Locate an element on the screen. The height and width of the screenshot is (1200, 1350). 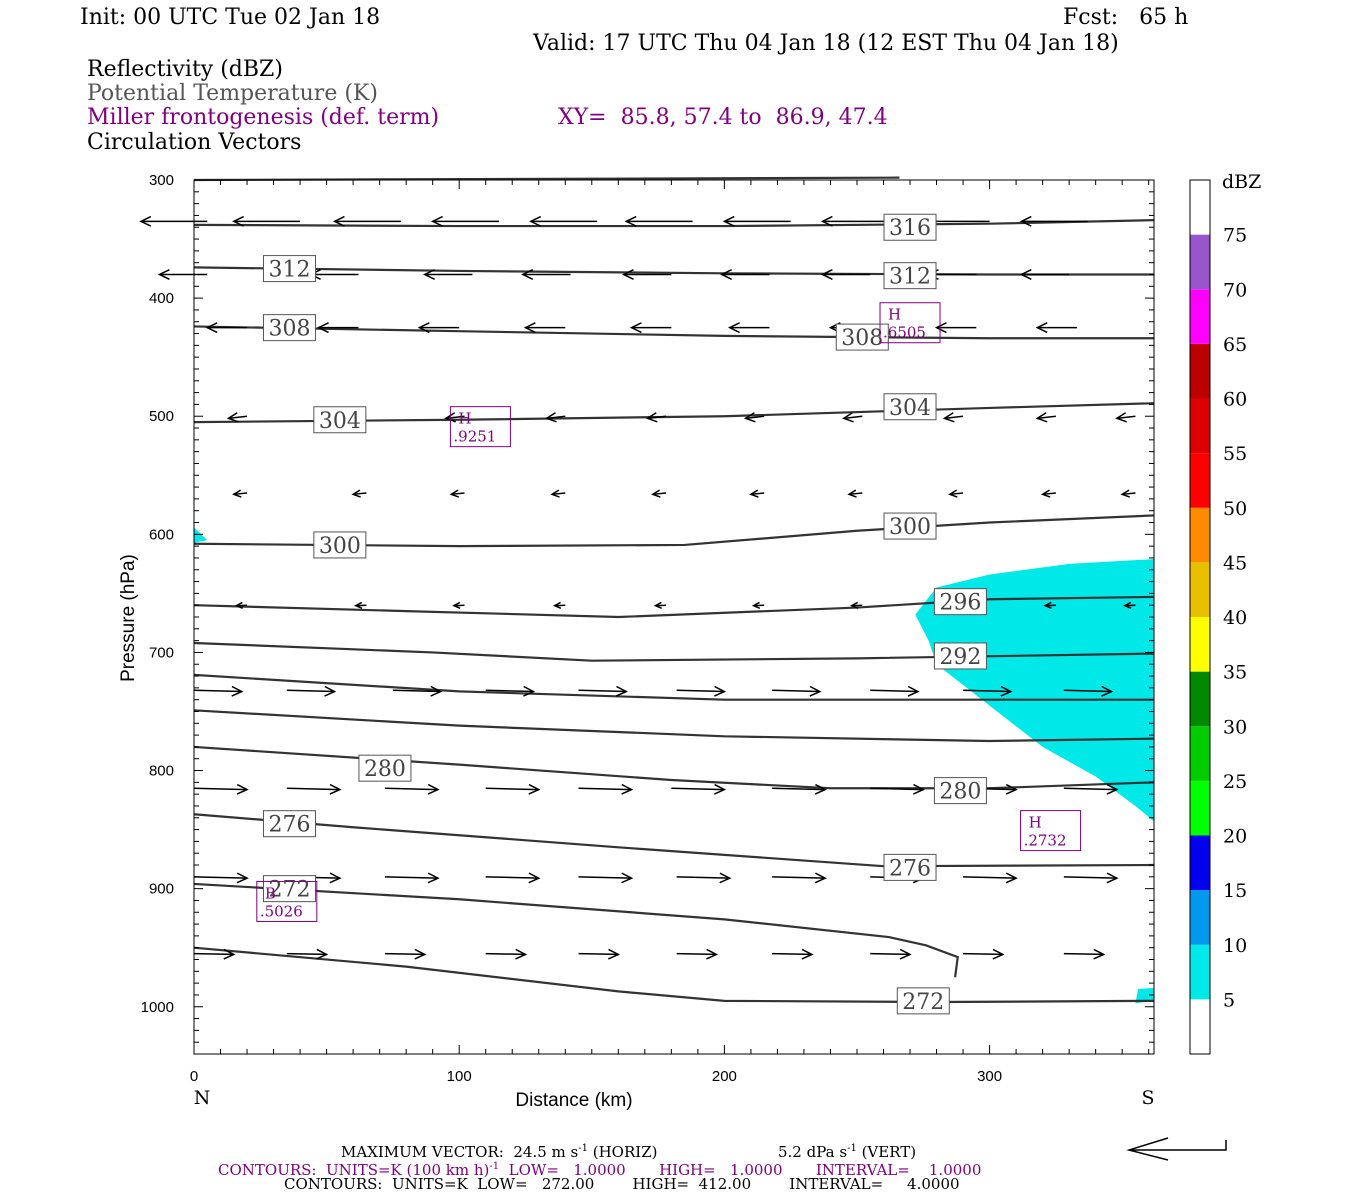
theta-label: 300 is located at coordinates (910, 526).